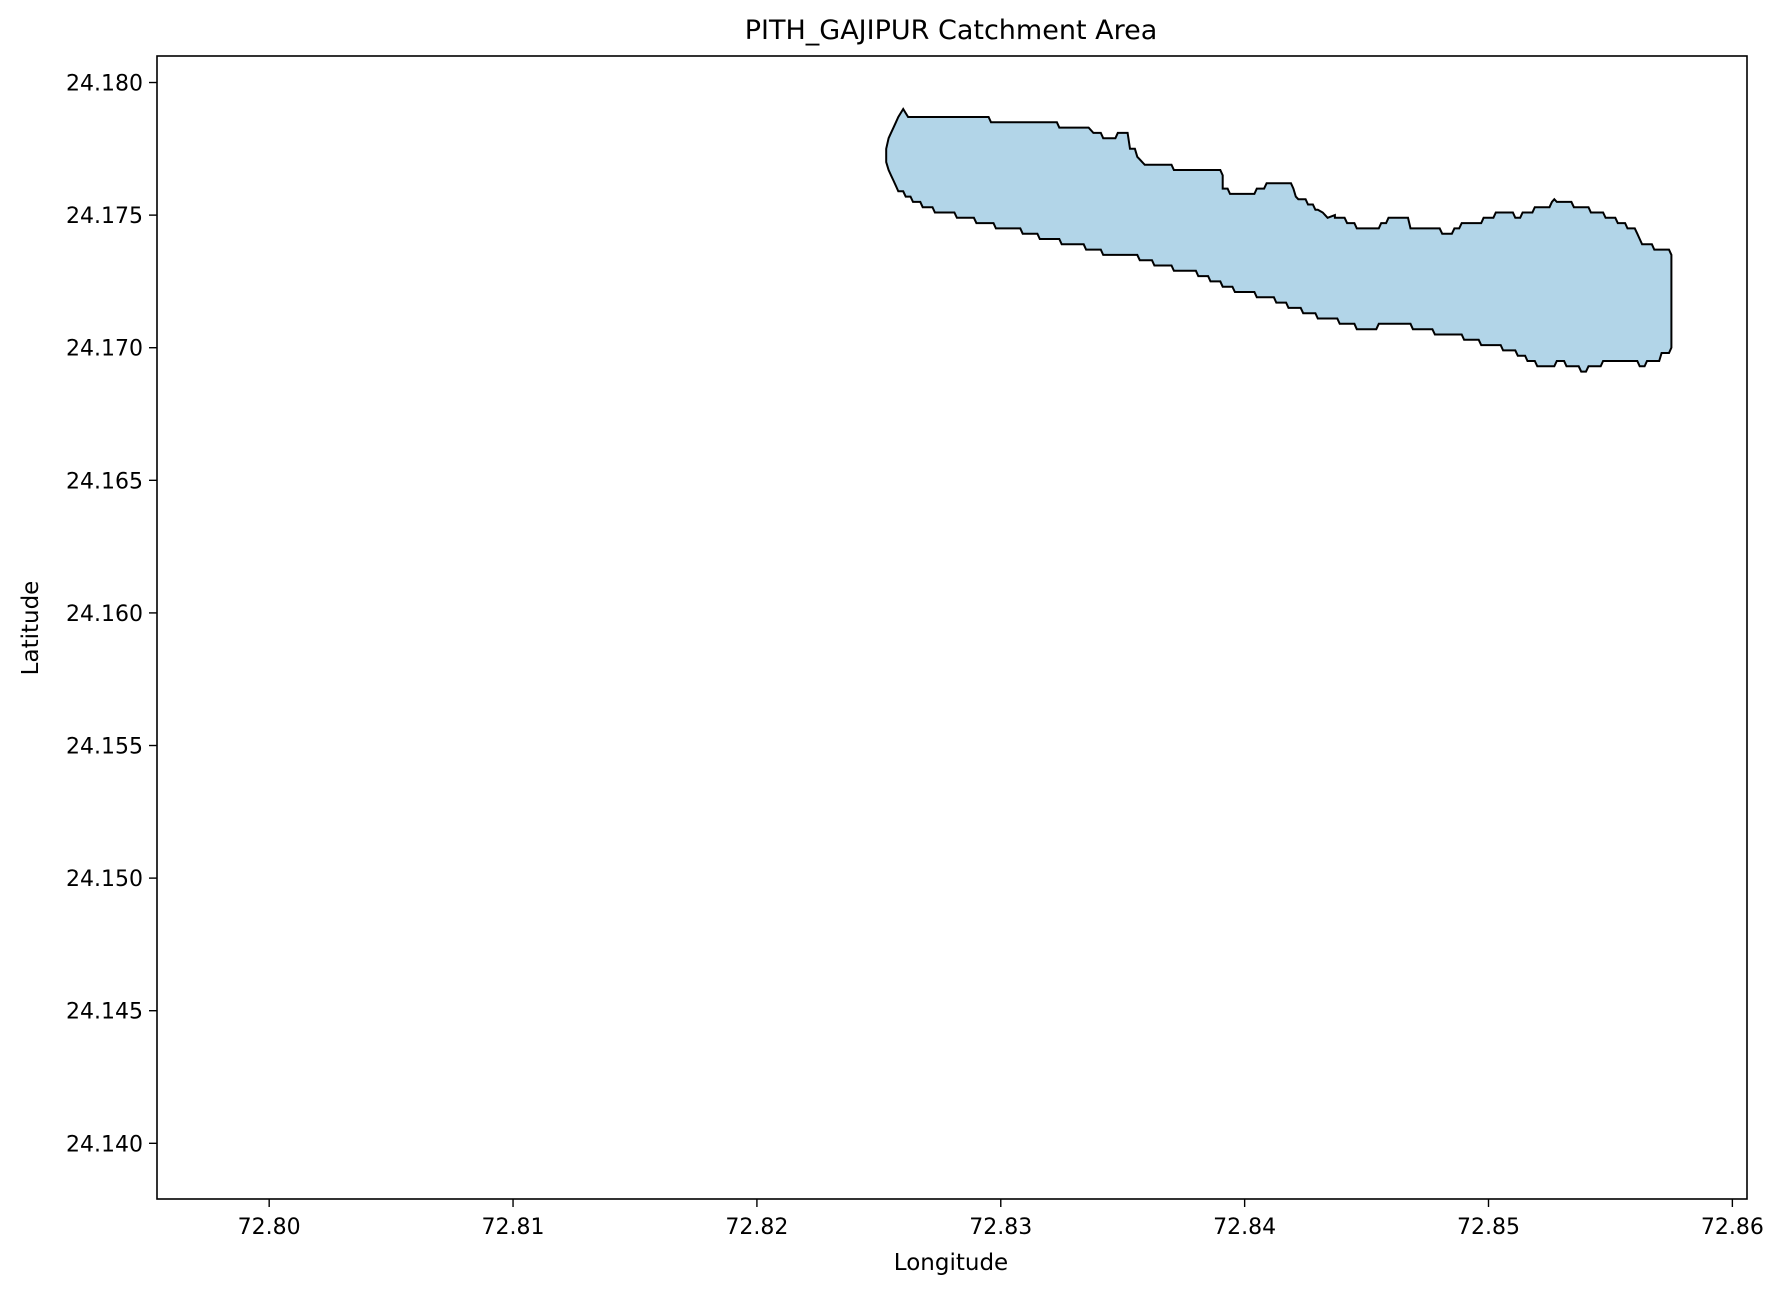  I want to click on y-tick-label: 24.165, so click(104, 481).